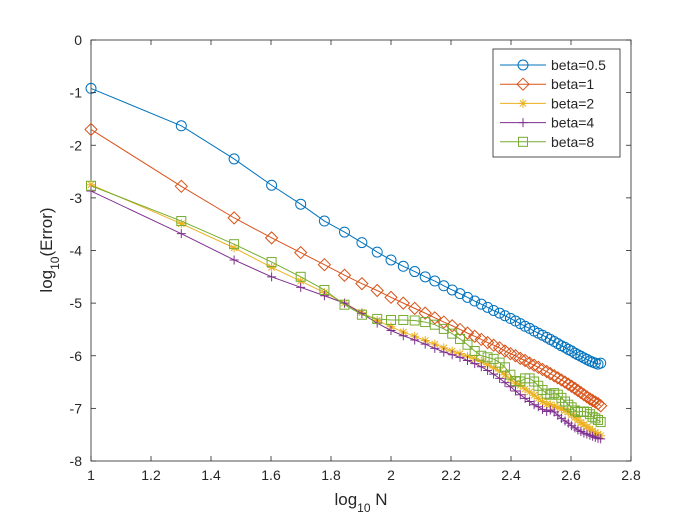 Image resolution: width=698 pixels, height=523 pixels. I want to click on x-tick-label: 2.4, so click(511, 475).